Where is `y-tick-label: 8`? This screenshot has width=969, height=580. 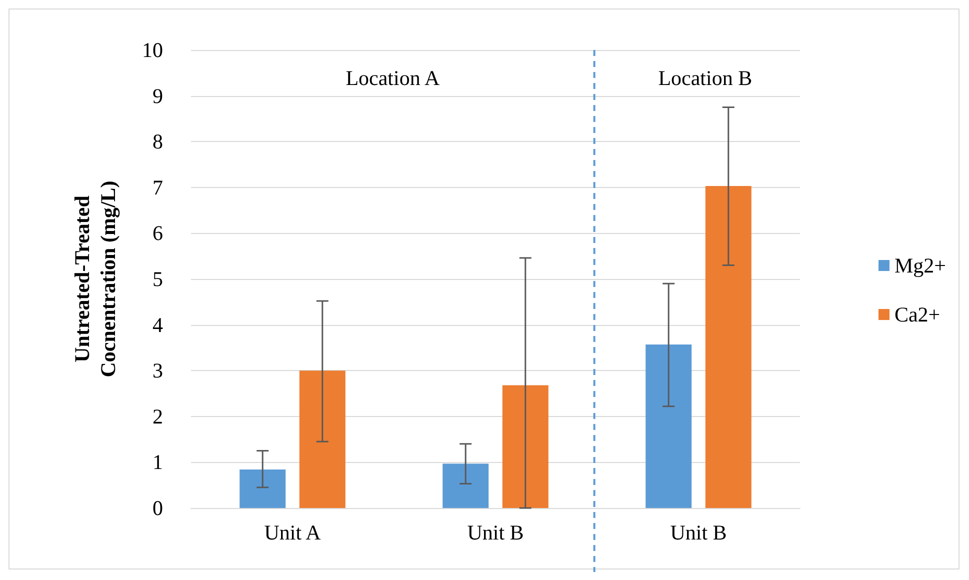 y-tick-label: 8 is located at coordinates (157, 142).